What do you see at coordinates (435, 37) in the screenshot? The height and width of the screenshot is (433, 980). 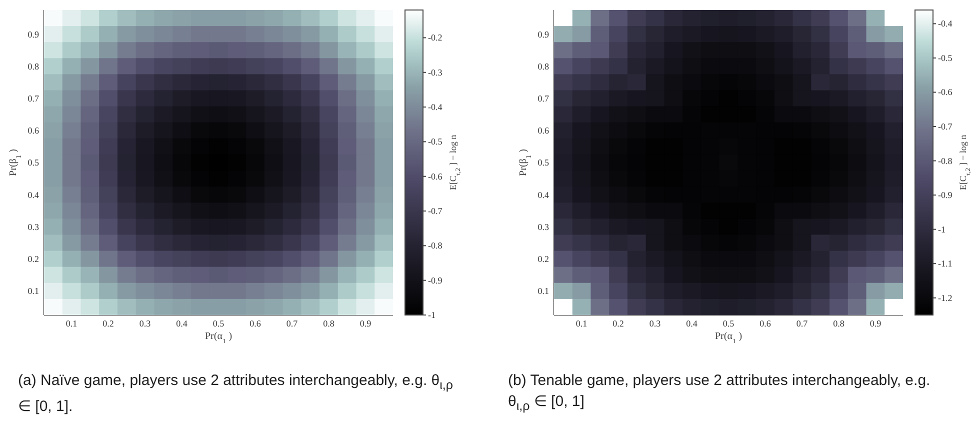 I see `color-bar-label: -0.2` at bounding box center [435, 37].